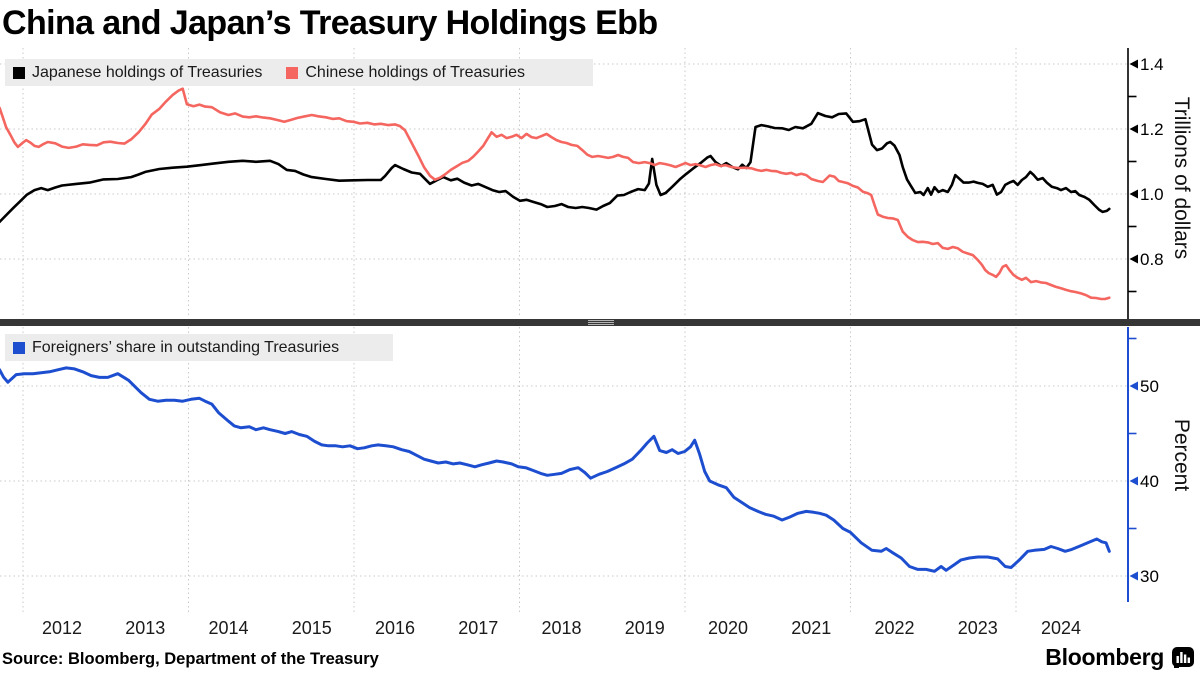 Image resolution: width=1200 pixels, height=675 pixels. I want to click on x-tick-label: 2014, so click(228, 628).